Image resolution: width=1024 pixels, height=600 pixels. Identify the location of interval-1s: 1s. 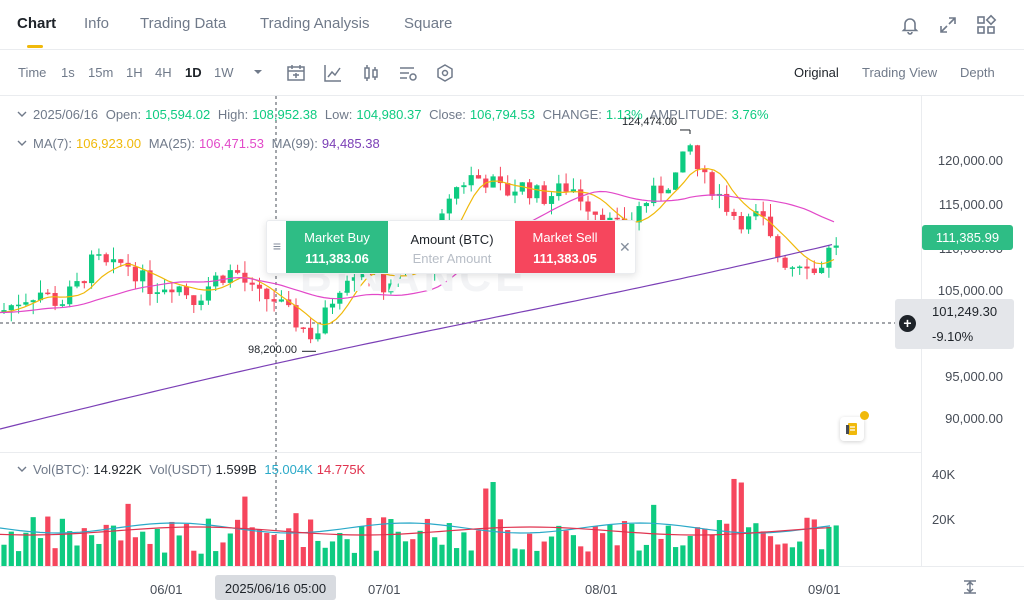
(68, 72).